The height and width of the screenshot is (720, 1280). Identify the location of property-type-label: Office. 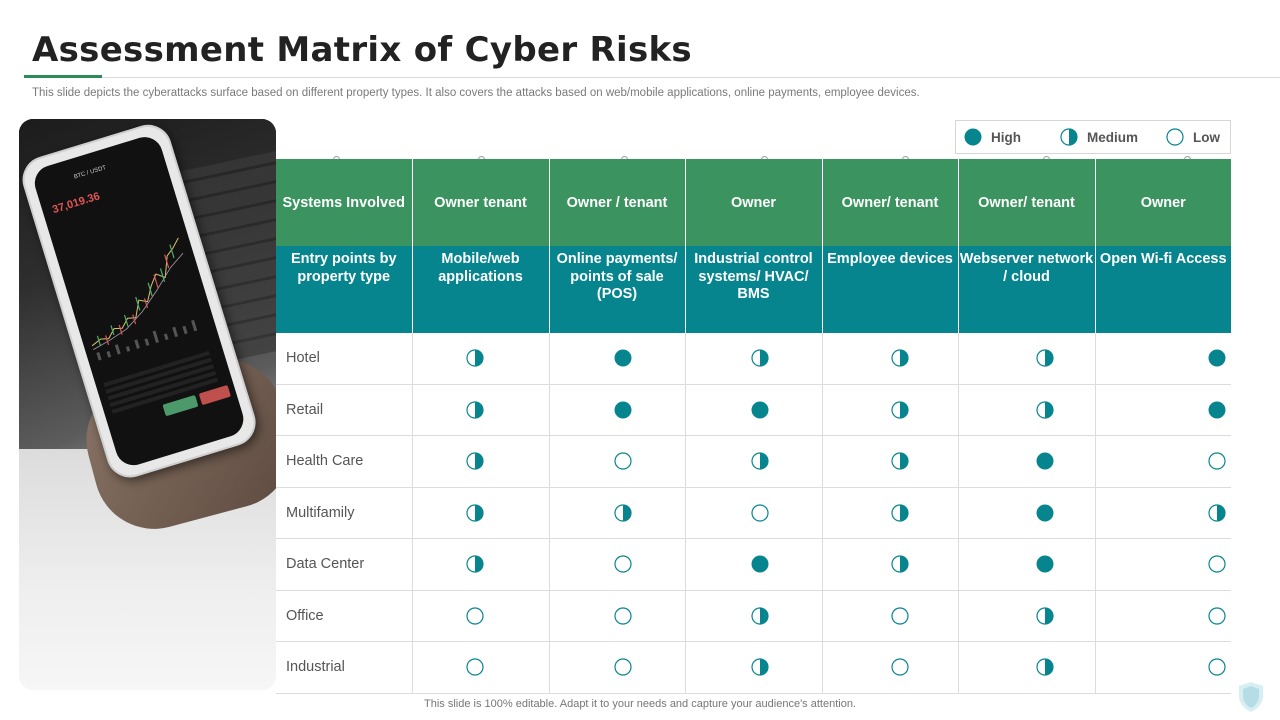
(344, 616).